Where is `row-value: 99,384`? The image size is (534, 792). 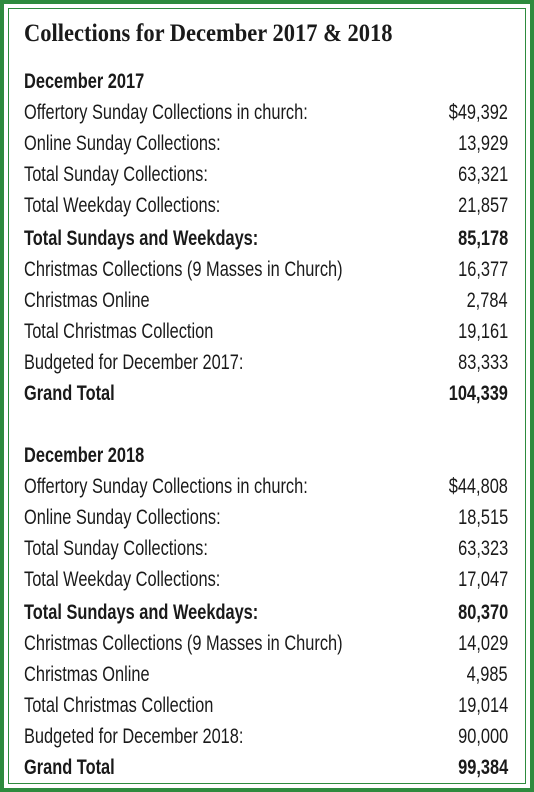 row-value: 99,384 is located at coordinates (482, 767).